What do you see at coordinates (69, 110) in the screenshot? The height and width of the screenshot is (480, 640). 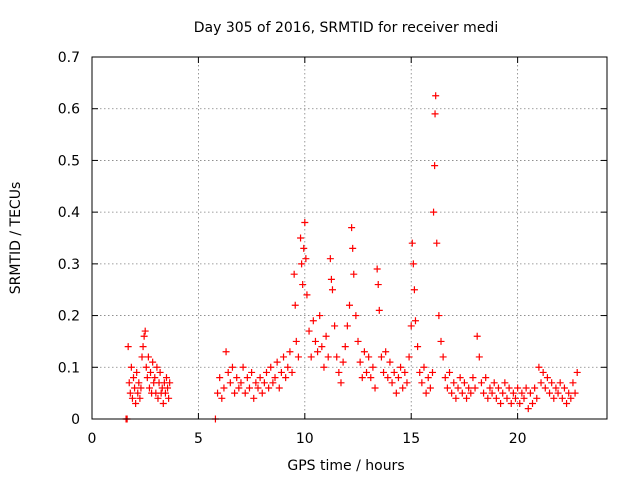 I see `y-tick-label: 0.6` at bounding box center [69, 110].